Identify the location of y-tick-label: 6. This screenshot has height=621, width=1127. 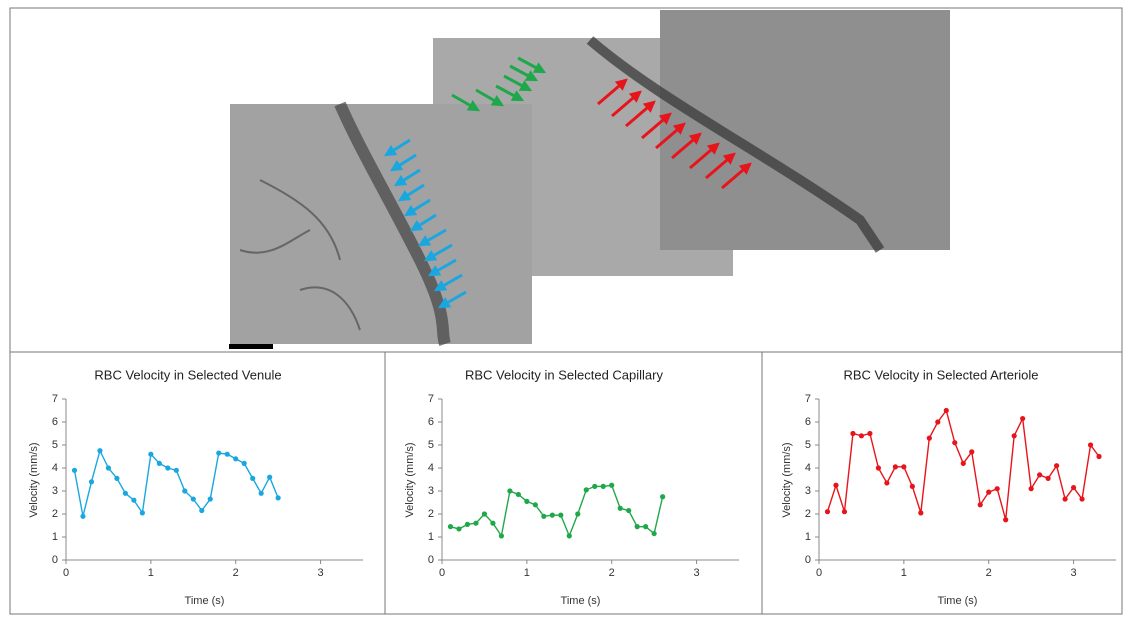
(808, 422).